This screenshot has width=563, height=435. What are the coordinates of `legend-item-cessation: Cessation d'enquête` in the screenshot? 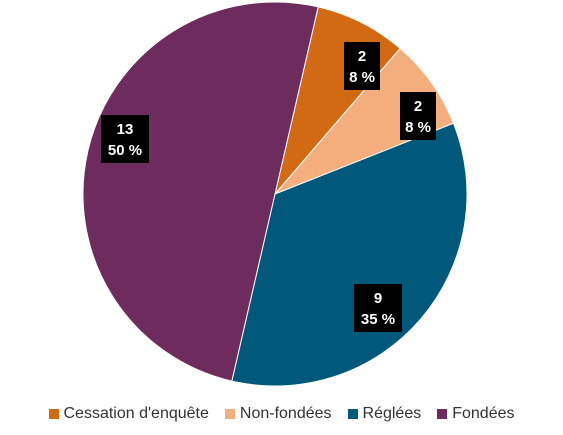 It's located at (128, 414).